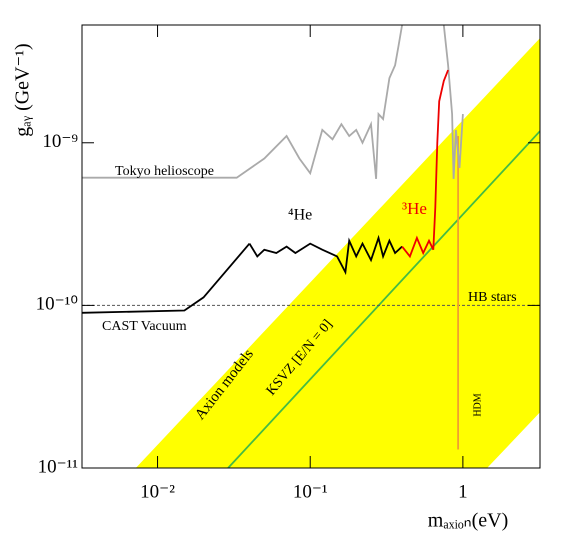  What do you see at coordinates (310, 491) in the screenshot?
I see `x-tick-label: 10⁻¹` at bounding box center [310, 491].